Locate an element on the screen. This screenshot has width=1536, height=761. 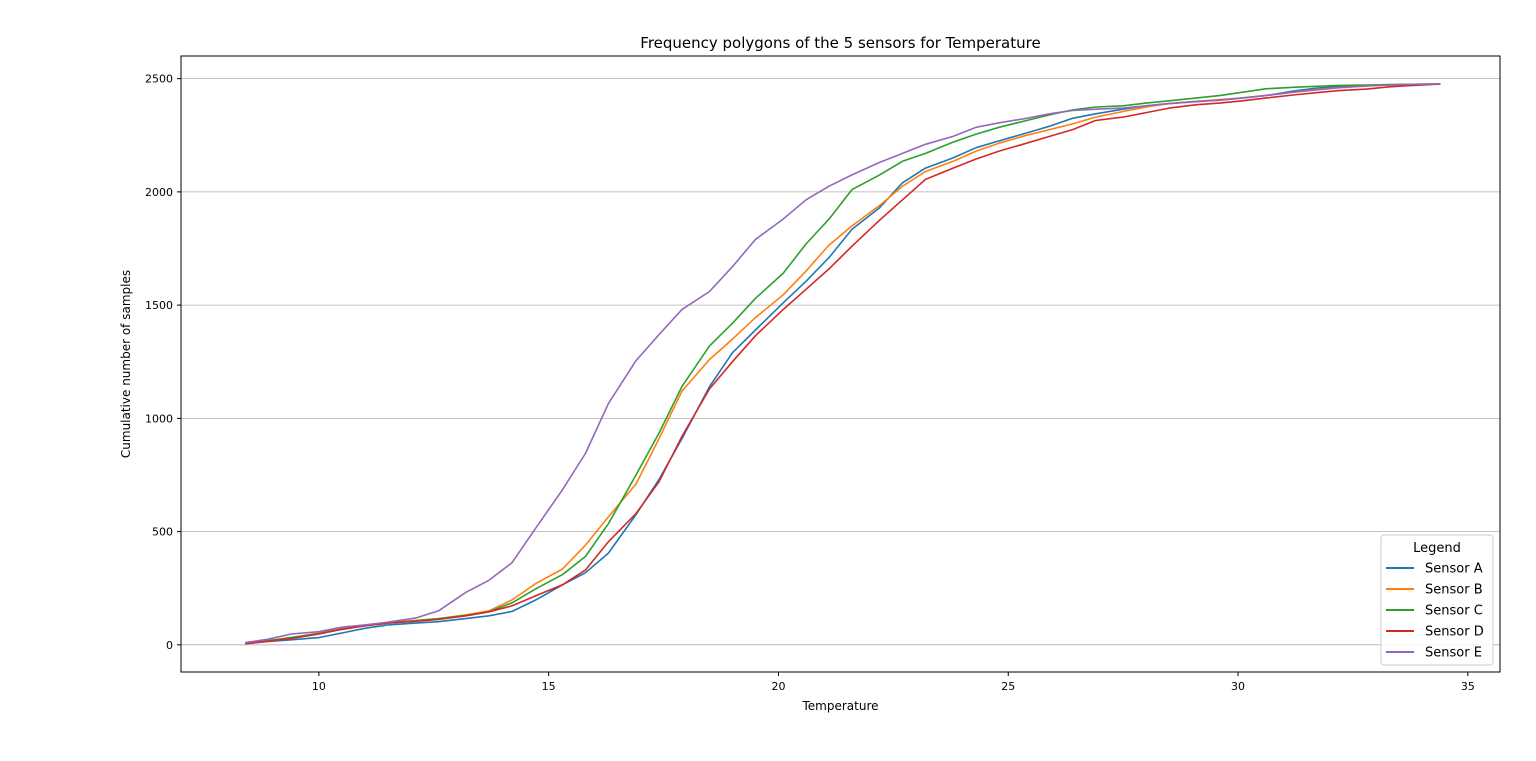
x-tick-label: 35 is located at coordinates (1468, 686).